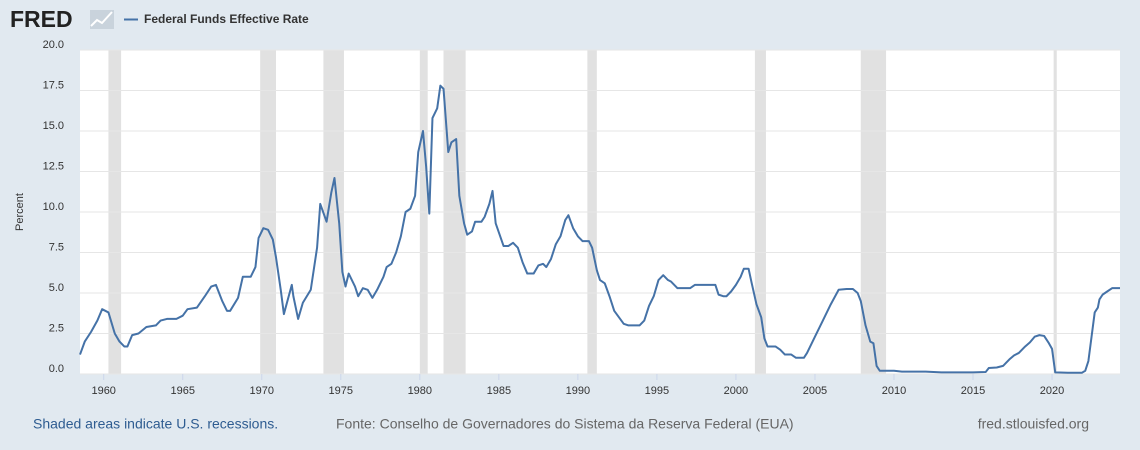  Describe the element at coordinates (226, 19) in the screenshot. I see `legend-label: Federal Funds Effective Rate` at that location.